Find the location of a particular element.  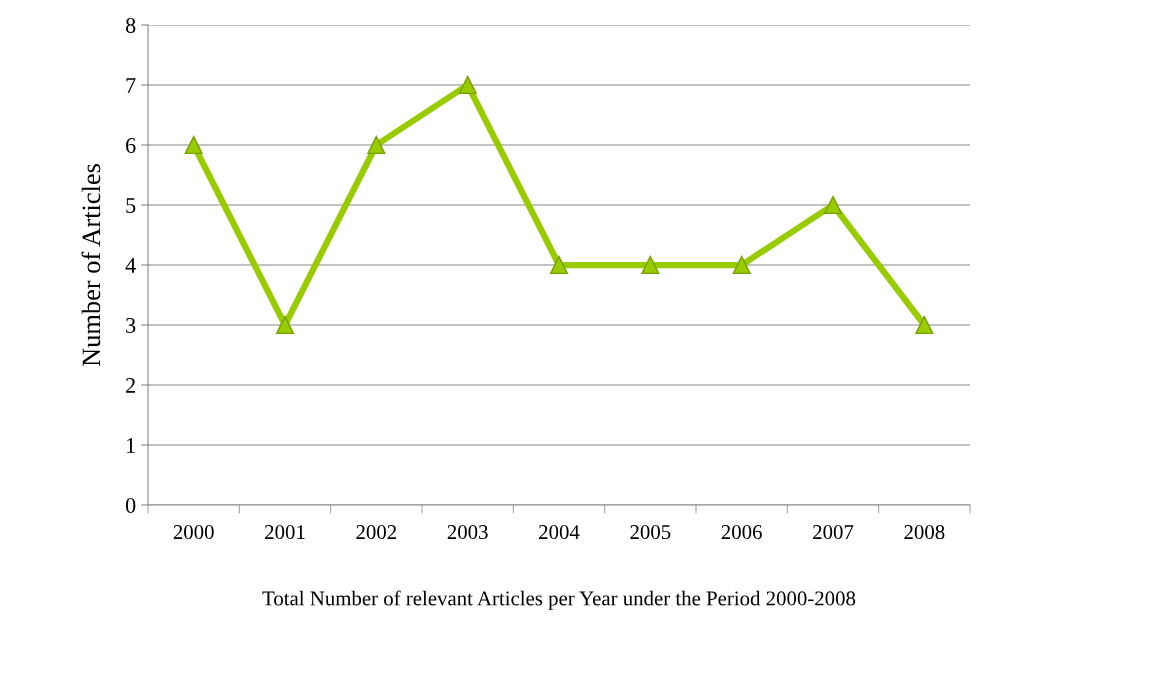

x-axis-title: Total Number of relevant Articles per Year under the Period 2000-2008 is located at coordinates (559, 600).